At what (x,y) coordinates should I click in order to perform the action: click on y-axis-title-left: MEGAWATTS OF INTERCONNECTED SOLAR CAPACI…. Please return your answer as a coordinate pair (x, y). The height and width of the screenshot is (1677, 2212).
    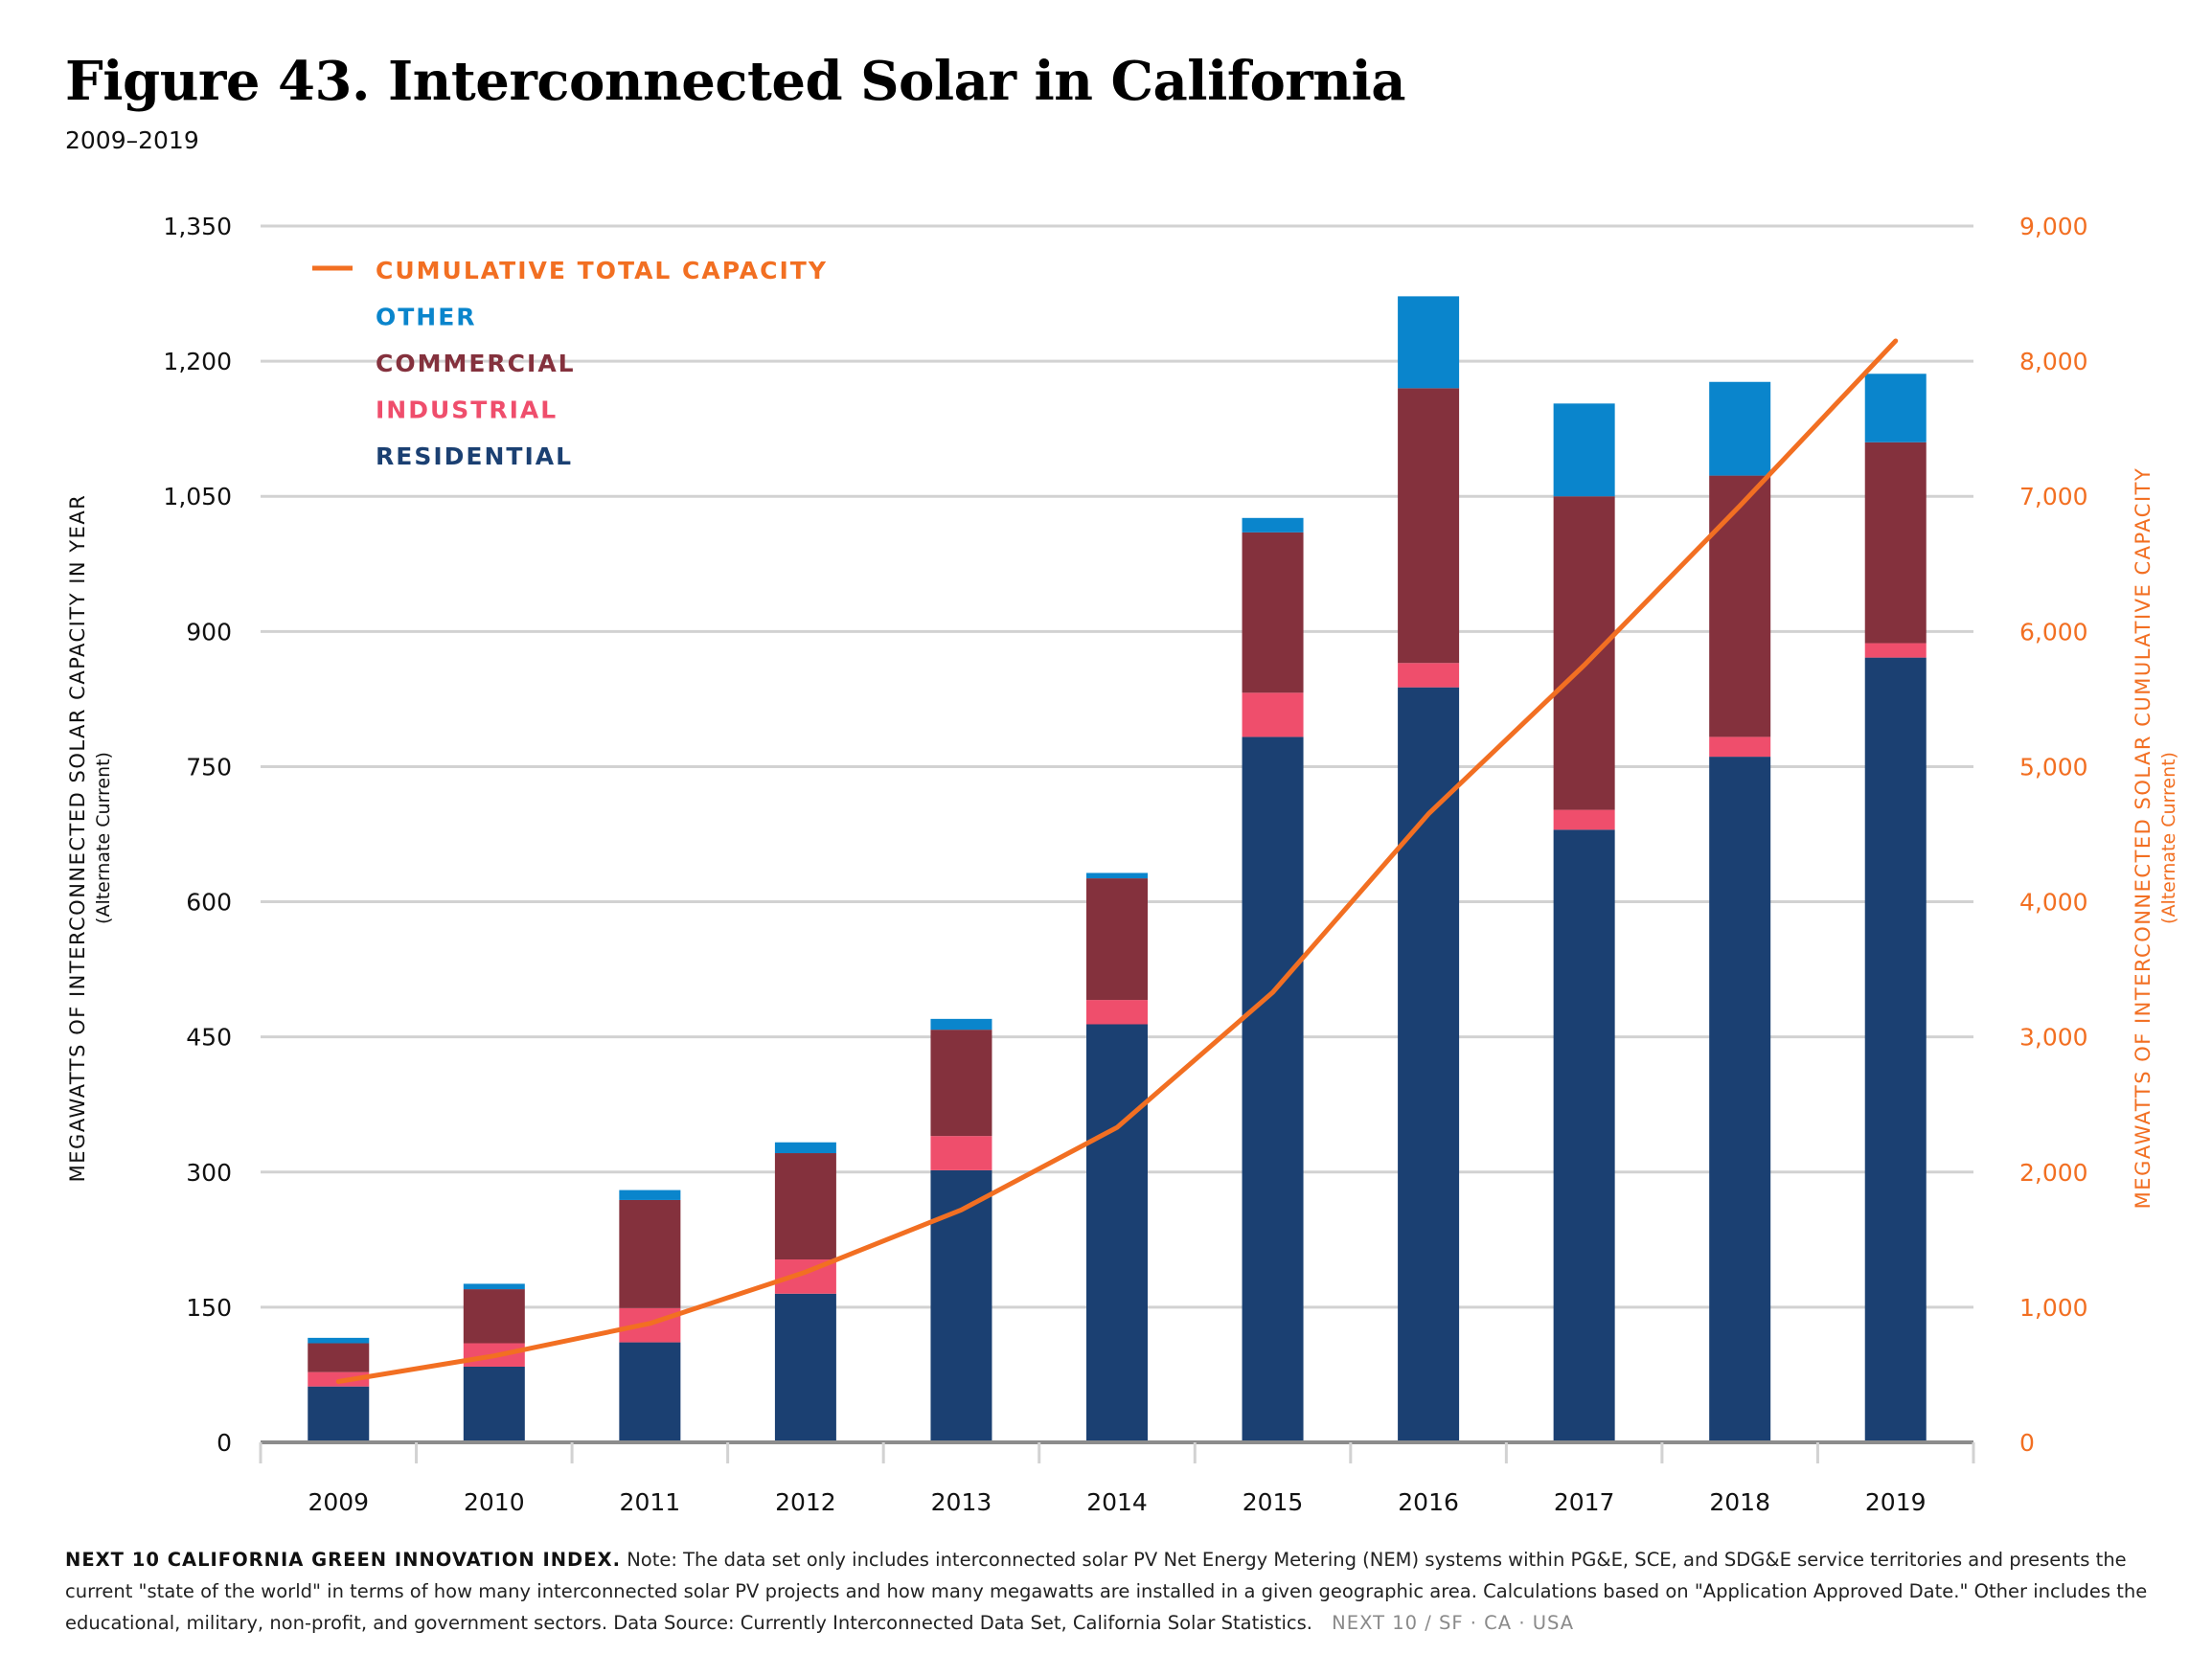
    Looking at the image, I should click on (77, 838).